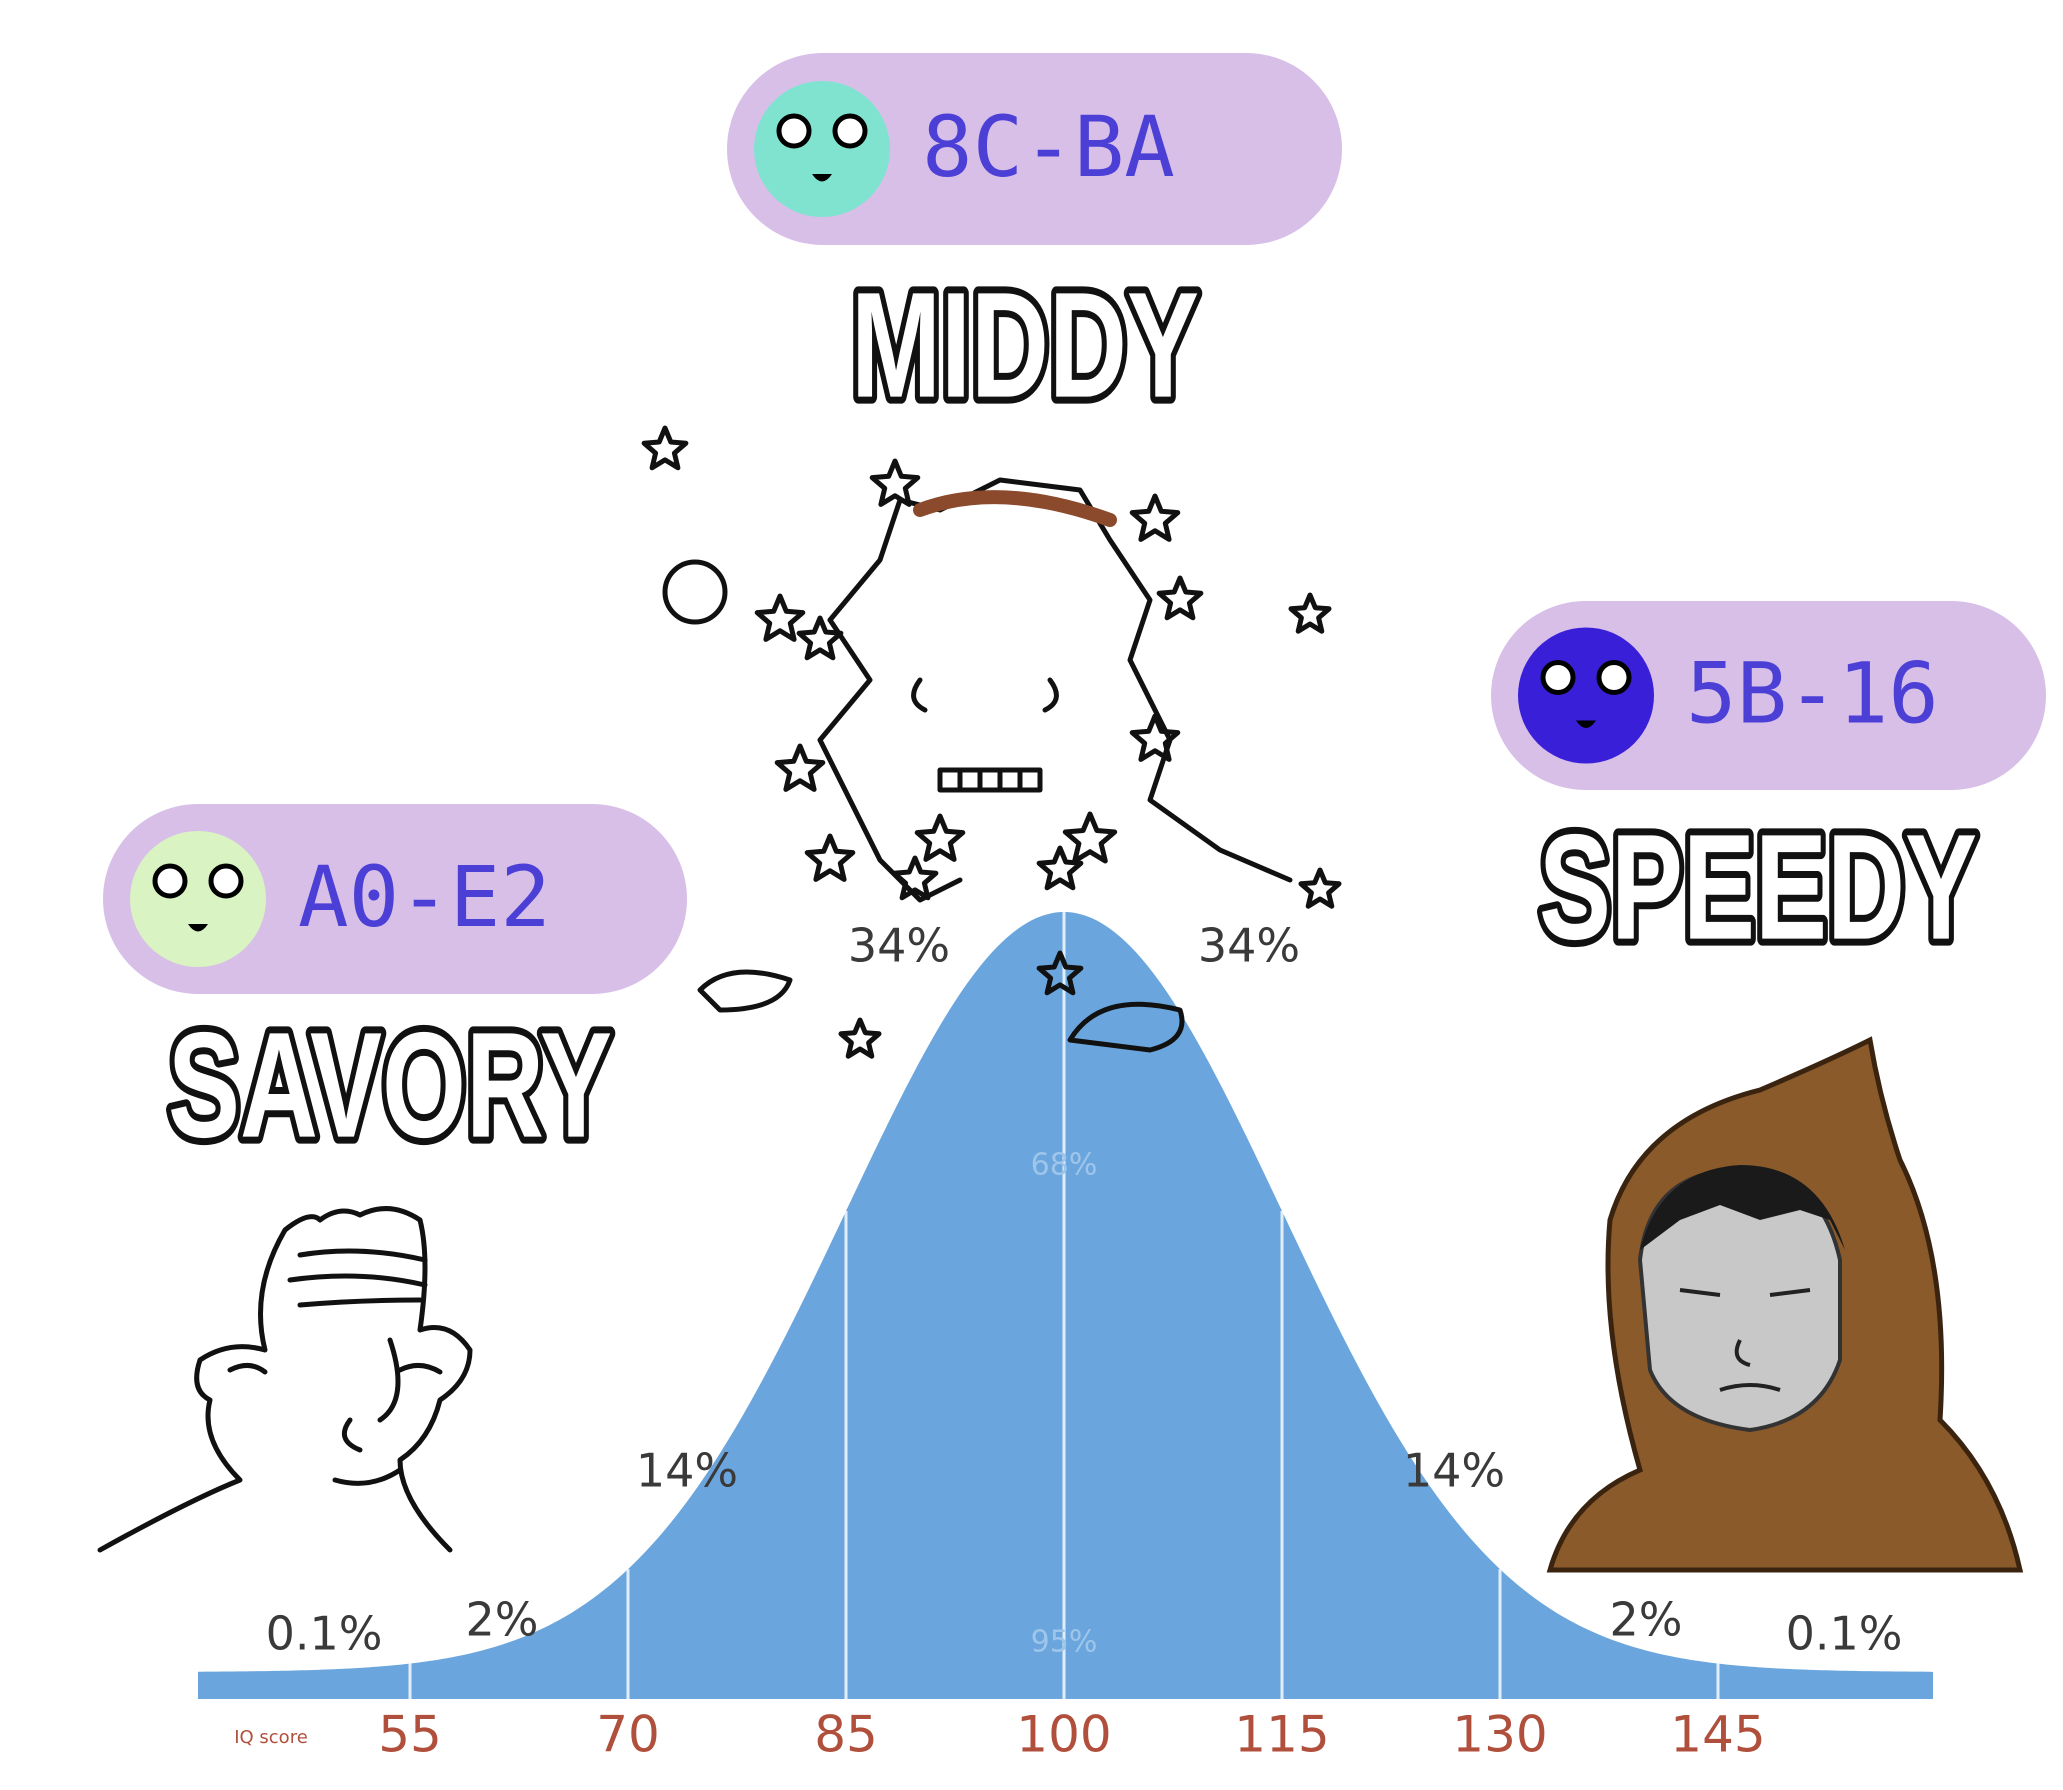 The height and width of the screenshot is (1790, 2063). Describe the element at coordinates (1758, 887) in the screenshot. I see `character-name: SPEEDY` at that location.